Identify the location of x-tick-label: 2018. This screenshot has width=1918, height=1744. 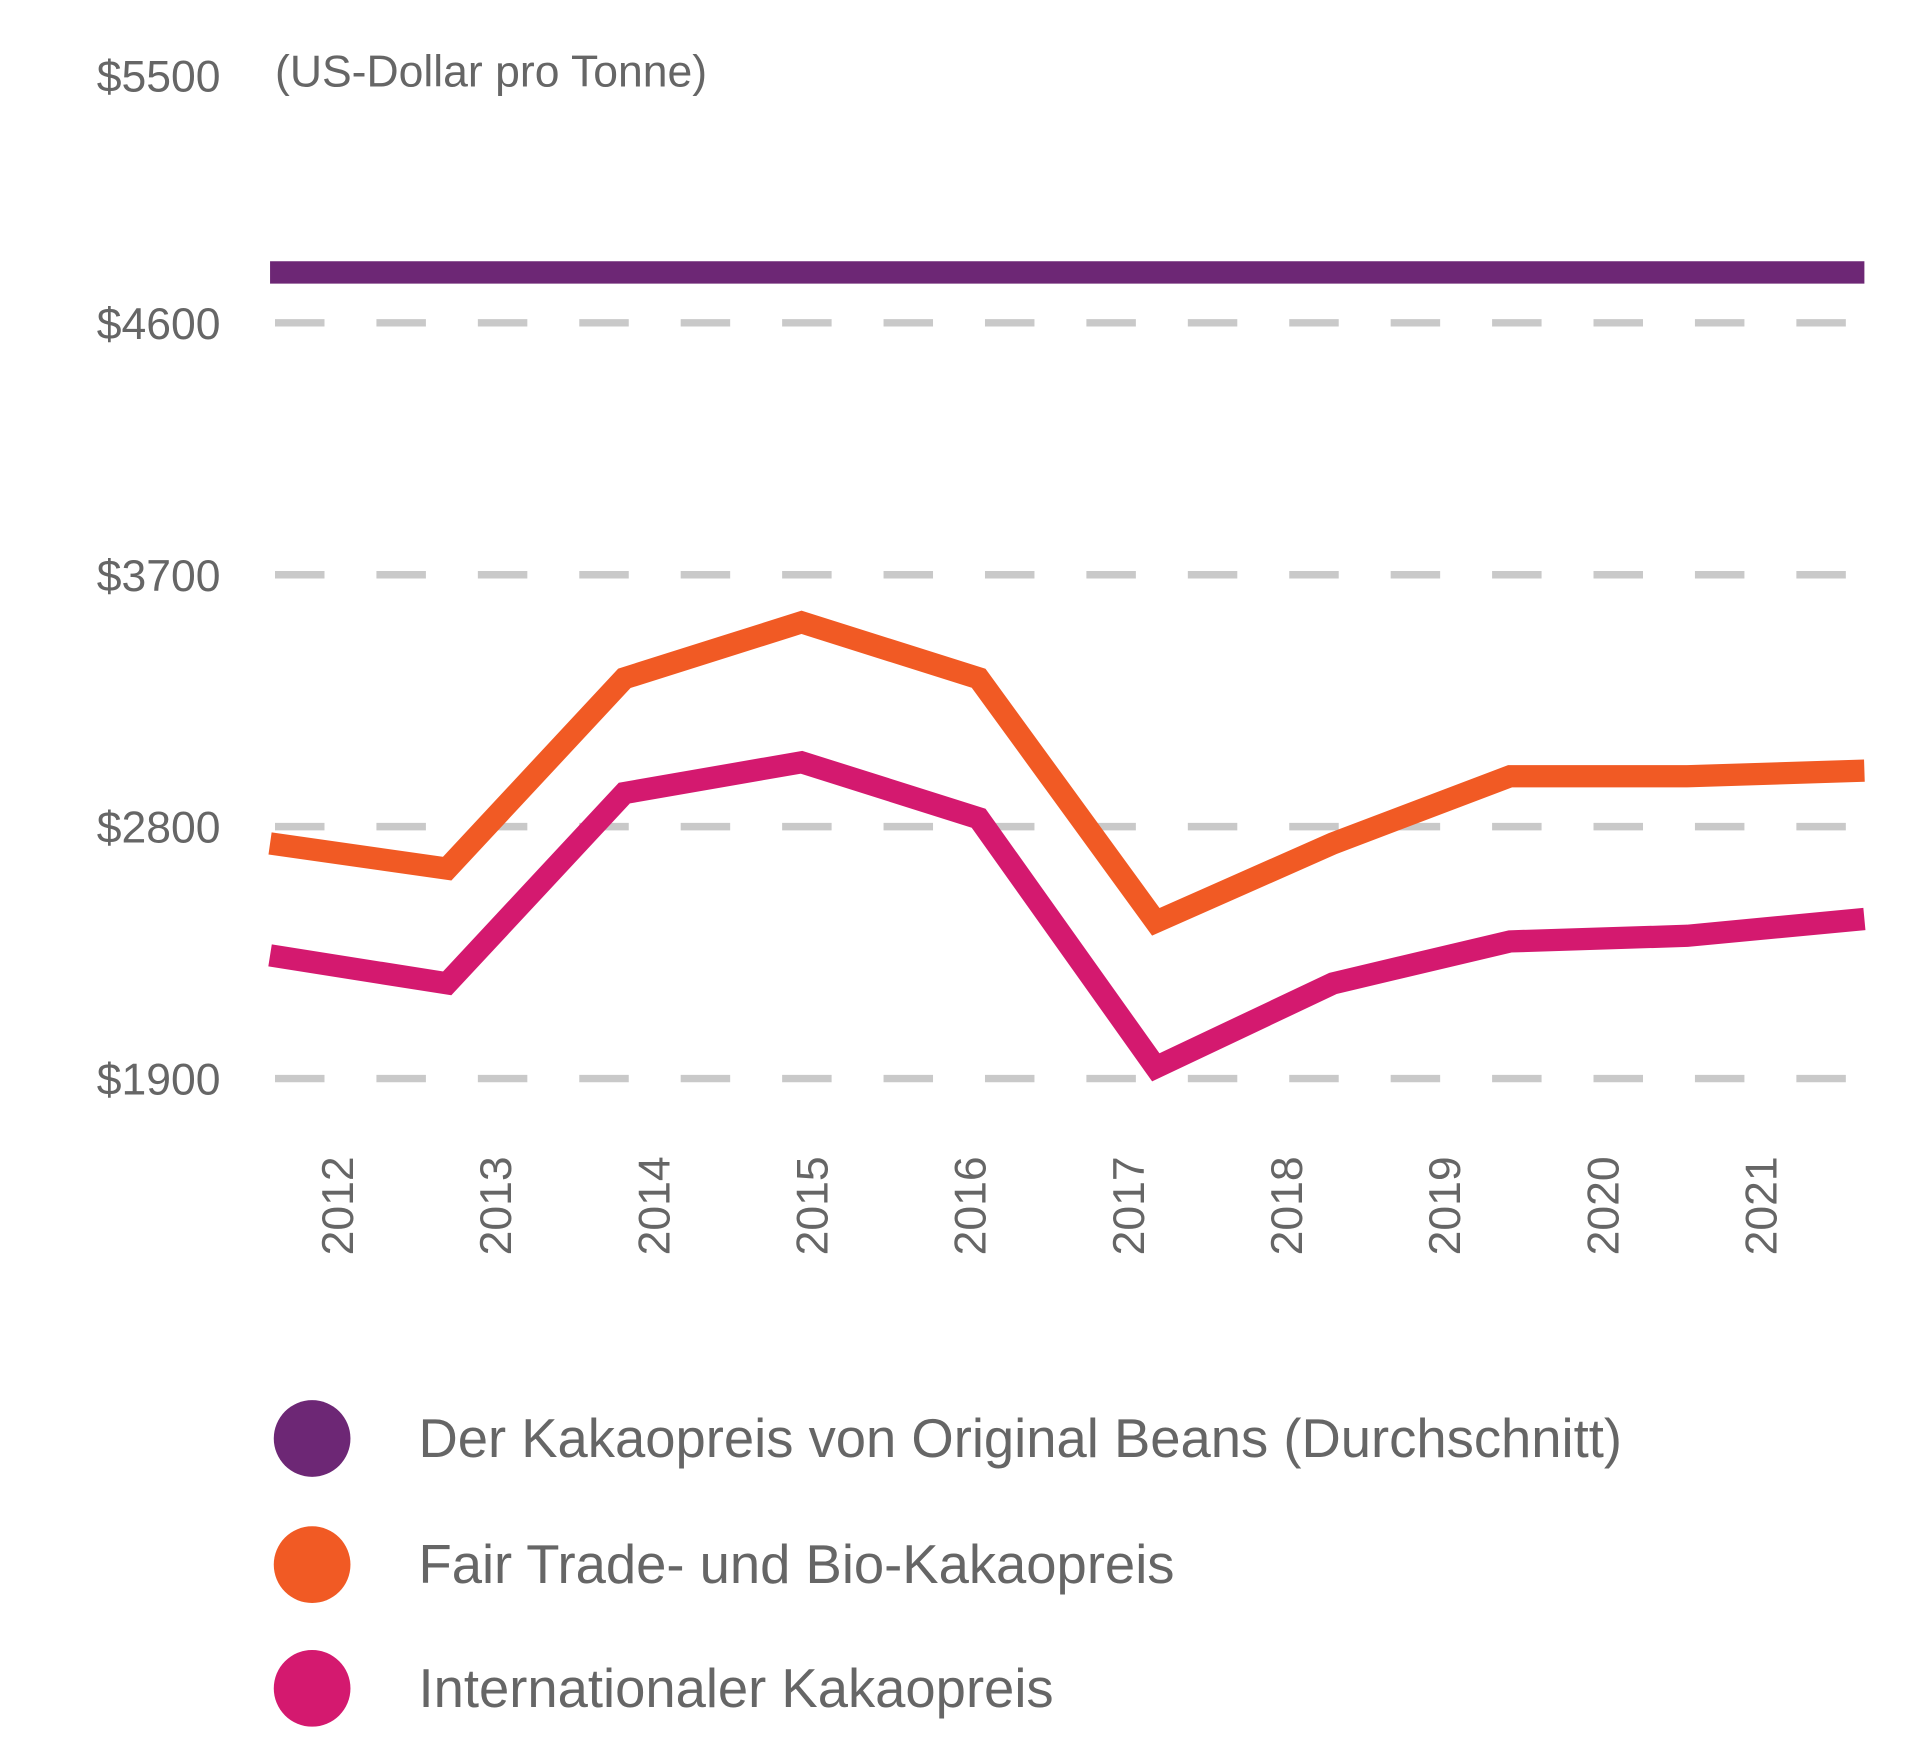
(1287, 1205).